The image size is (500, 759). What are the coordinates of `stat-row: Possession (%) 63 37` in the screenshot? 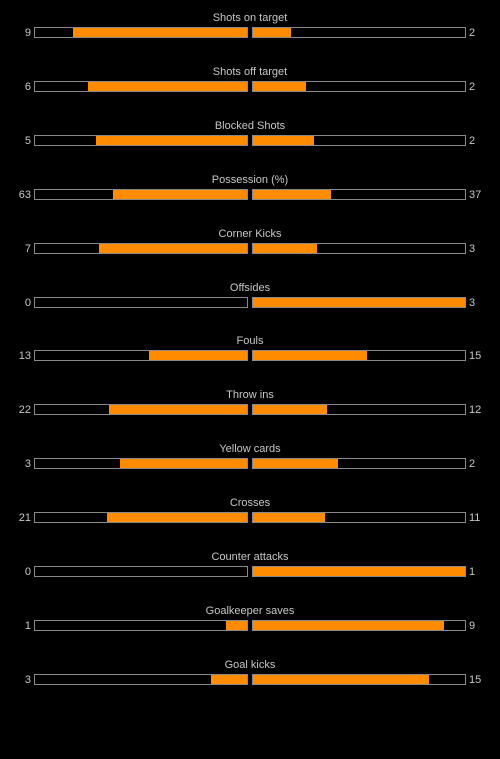 It's located at (250, 193).